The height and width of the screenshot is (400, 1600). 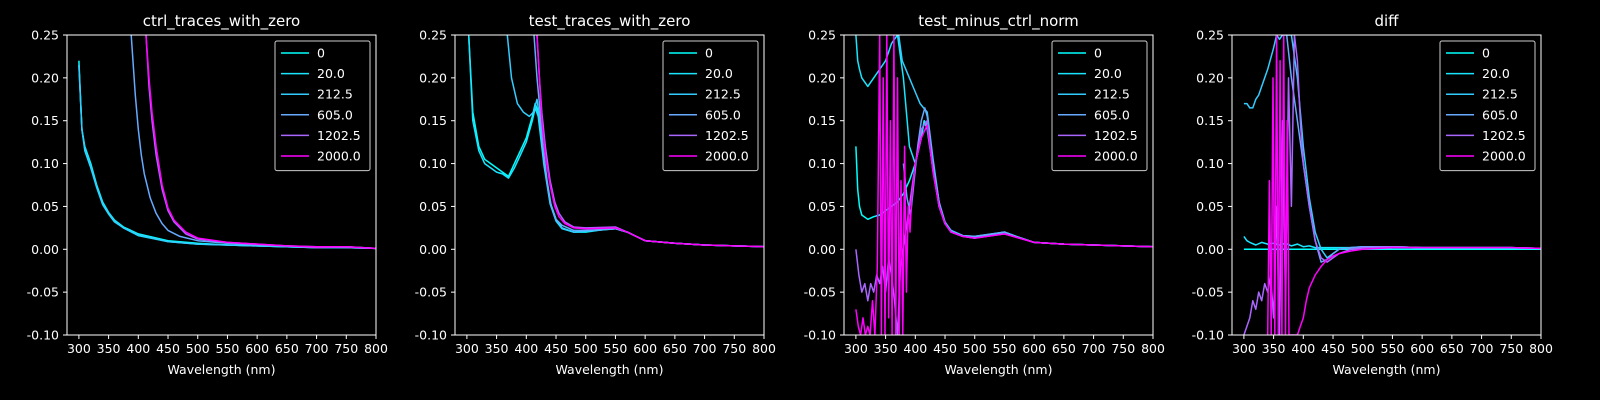 I want to click on chart-title: diff, so click(x=1386, y=21).